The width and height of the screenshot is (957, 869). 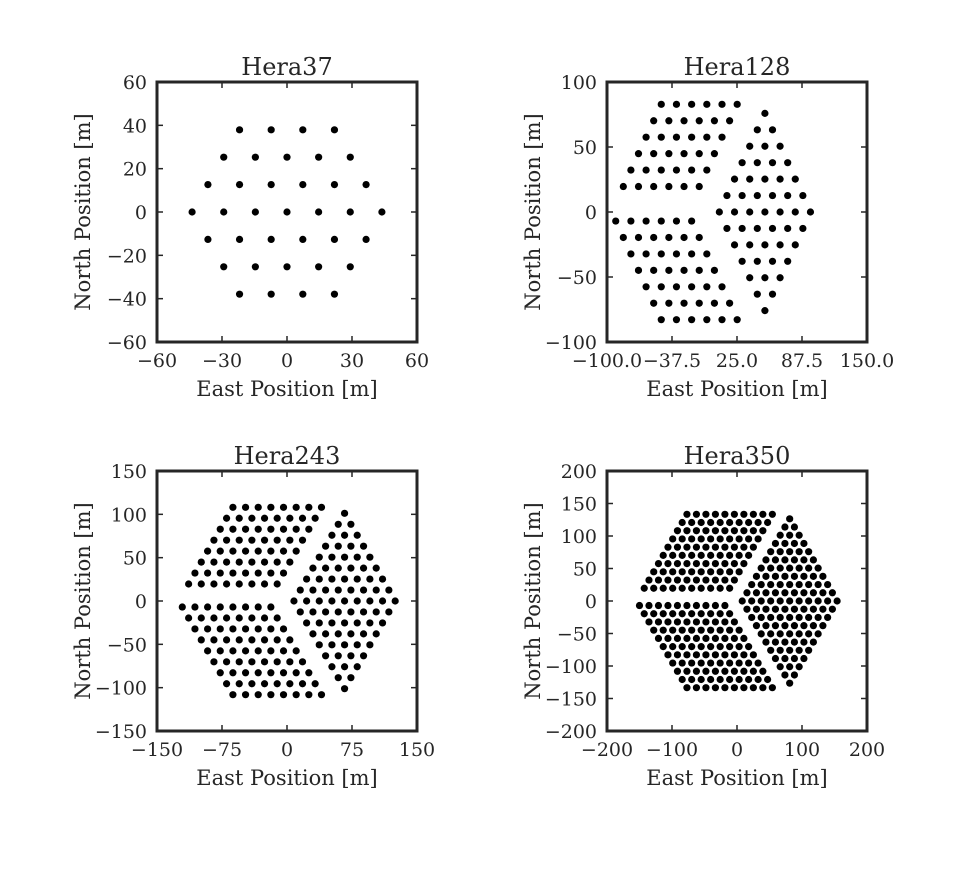 What do you see at coordinates (533, 211) in the screenshot?
I see `y-axis-label: North Position [m]` at bounding box center [533, 211].